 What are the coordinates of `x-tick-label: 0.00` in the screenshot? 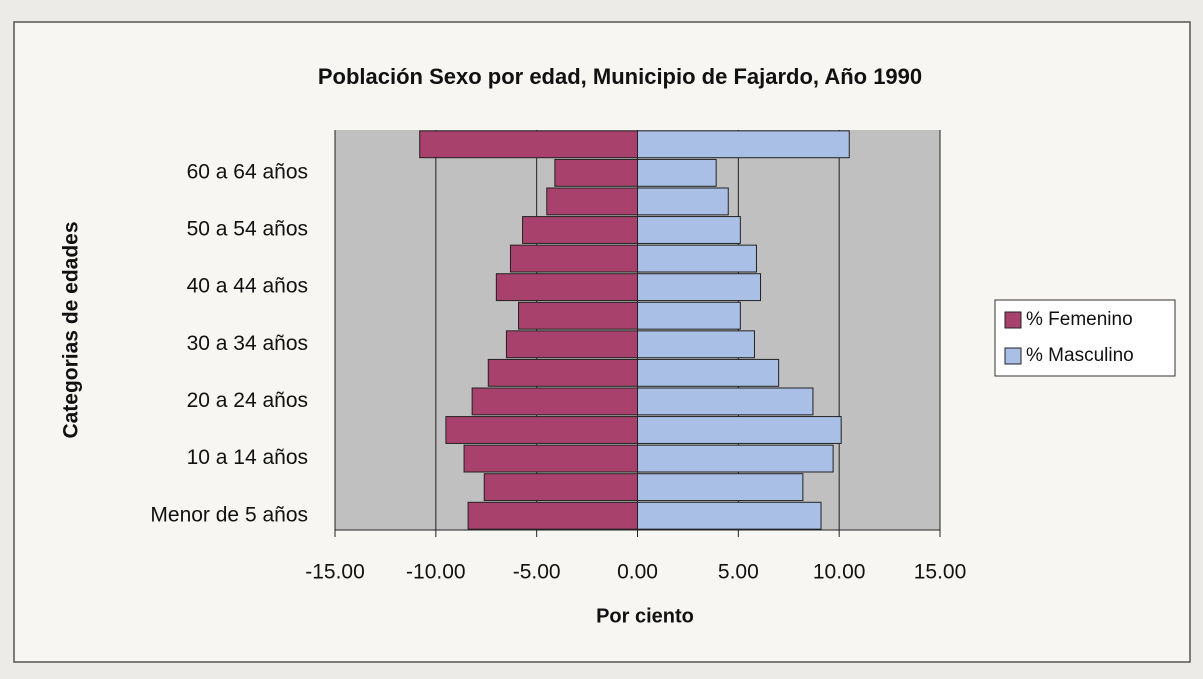 It's located at (637, 572).